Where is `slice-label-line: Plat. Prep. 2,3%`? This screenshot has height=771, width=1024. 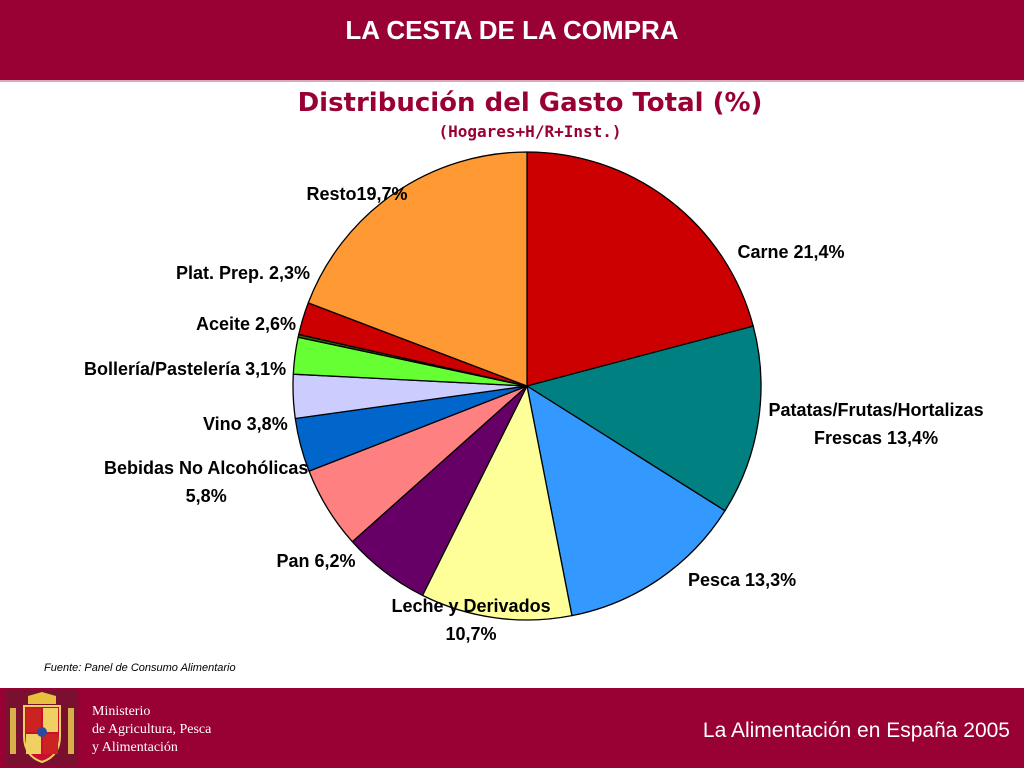 slice-label-line: Plat. Prep. 2,3% is located at coordinates (243, 273).